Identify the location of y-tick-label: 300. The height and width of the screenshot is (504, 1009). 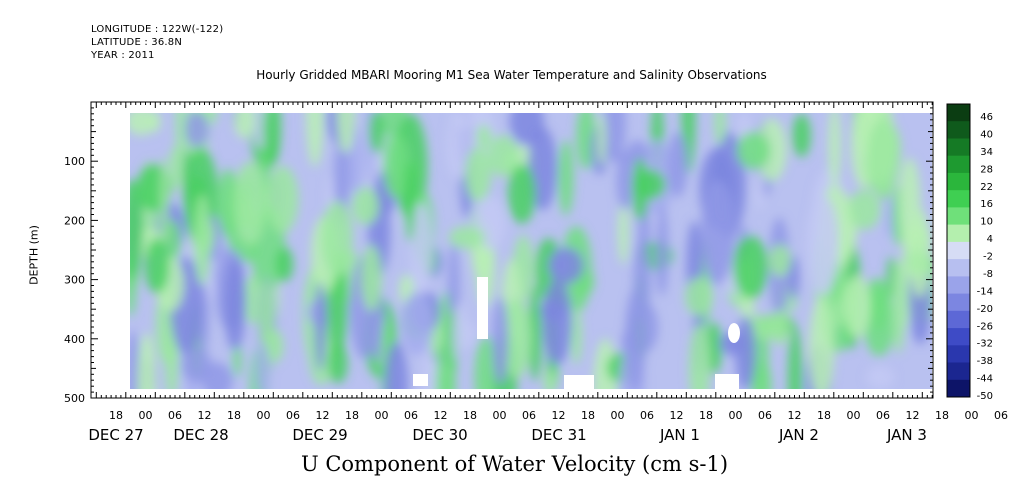
(74, 280).